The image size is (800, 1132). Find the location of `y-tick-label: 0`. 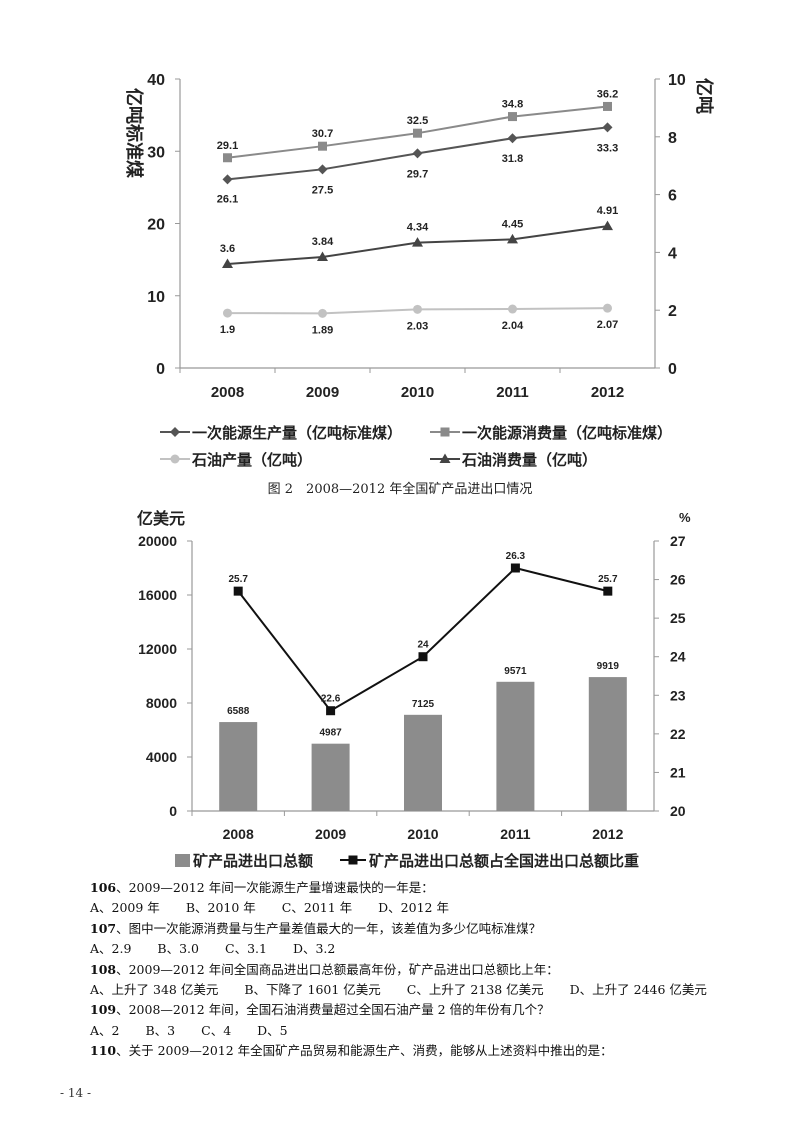

y-tick-label: 0 is located at coordinates (173, 811).